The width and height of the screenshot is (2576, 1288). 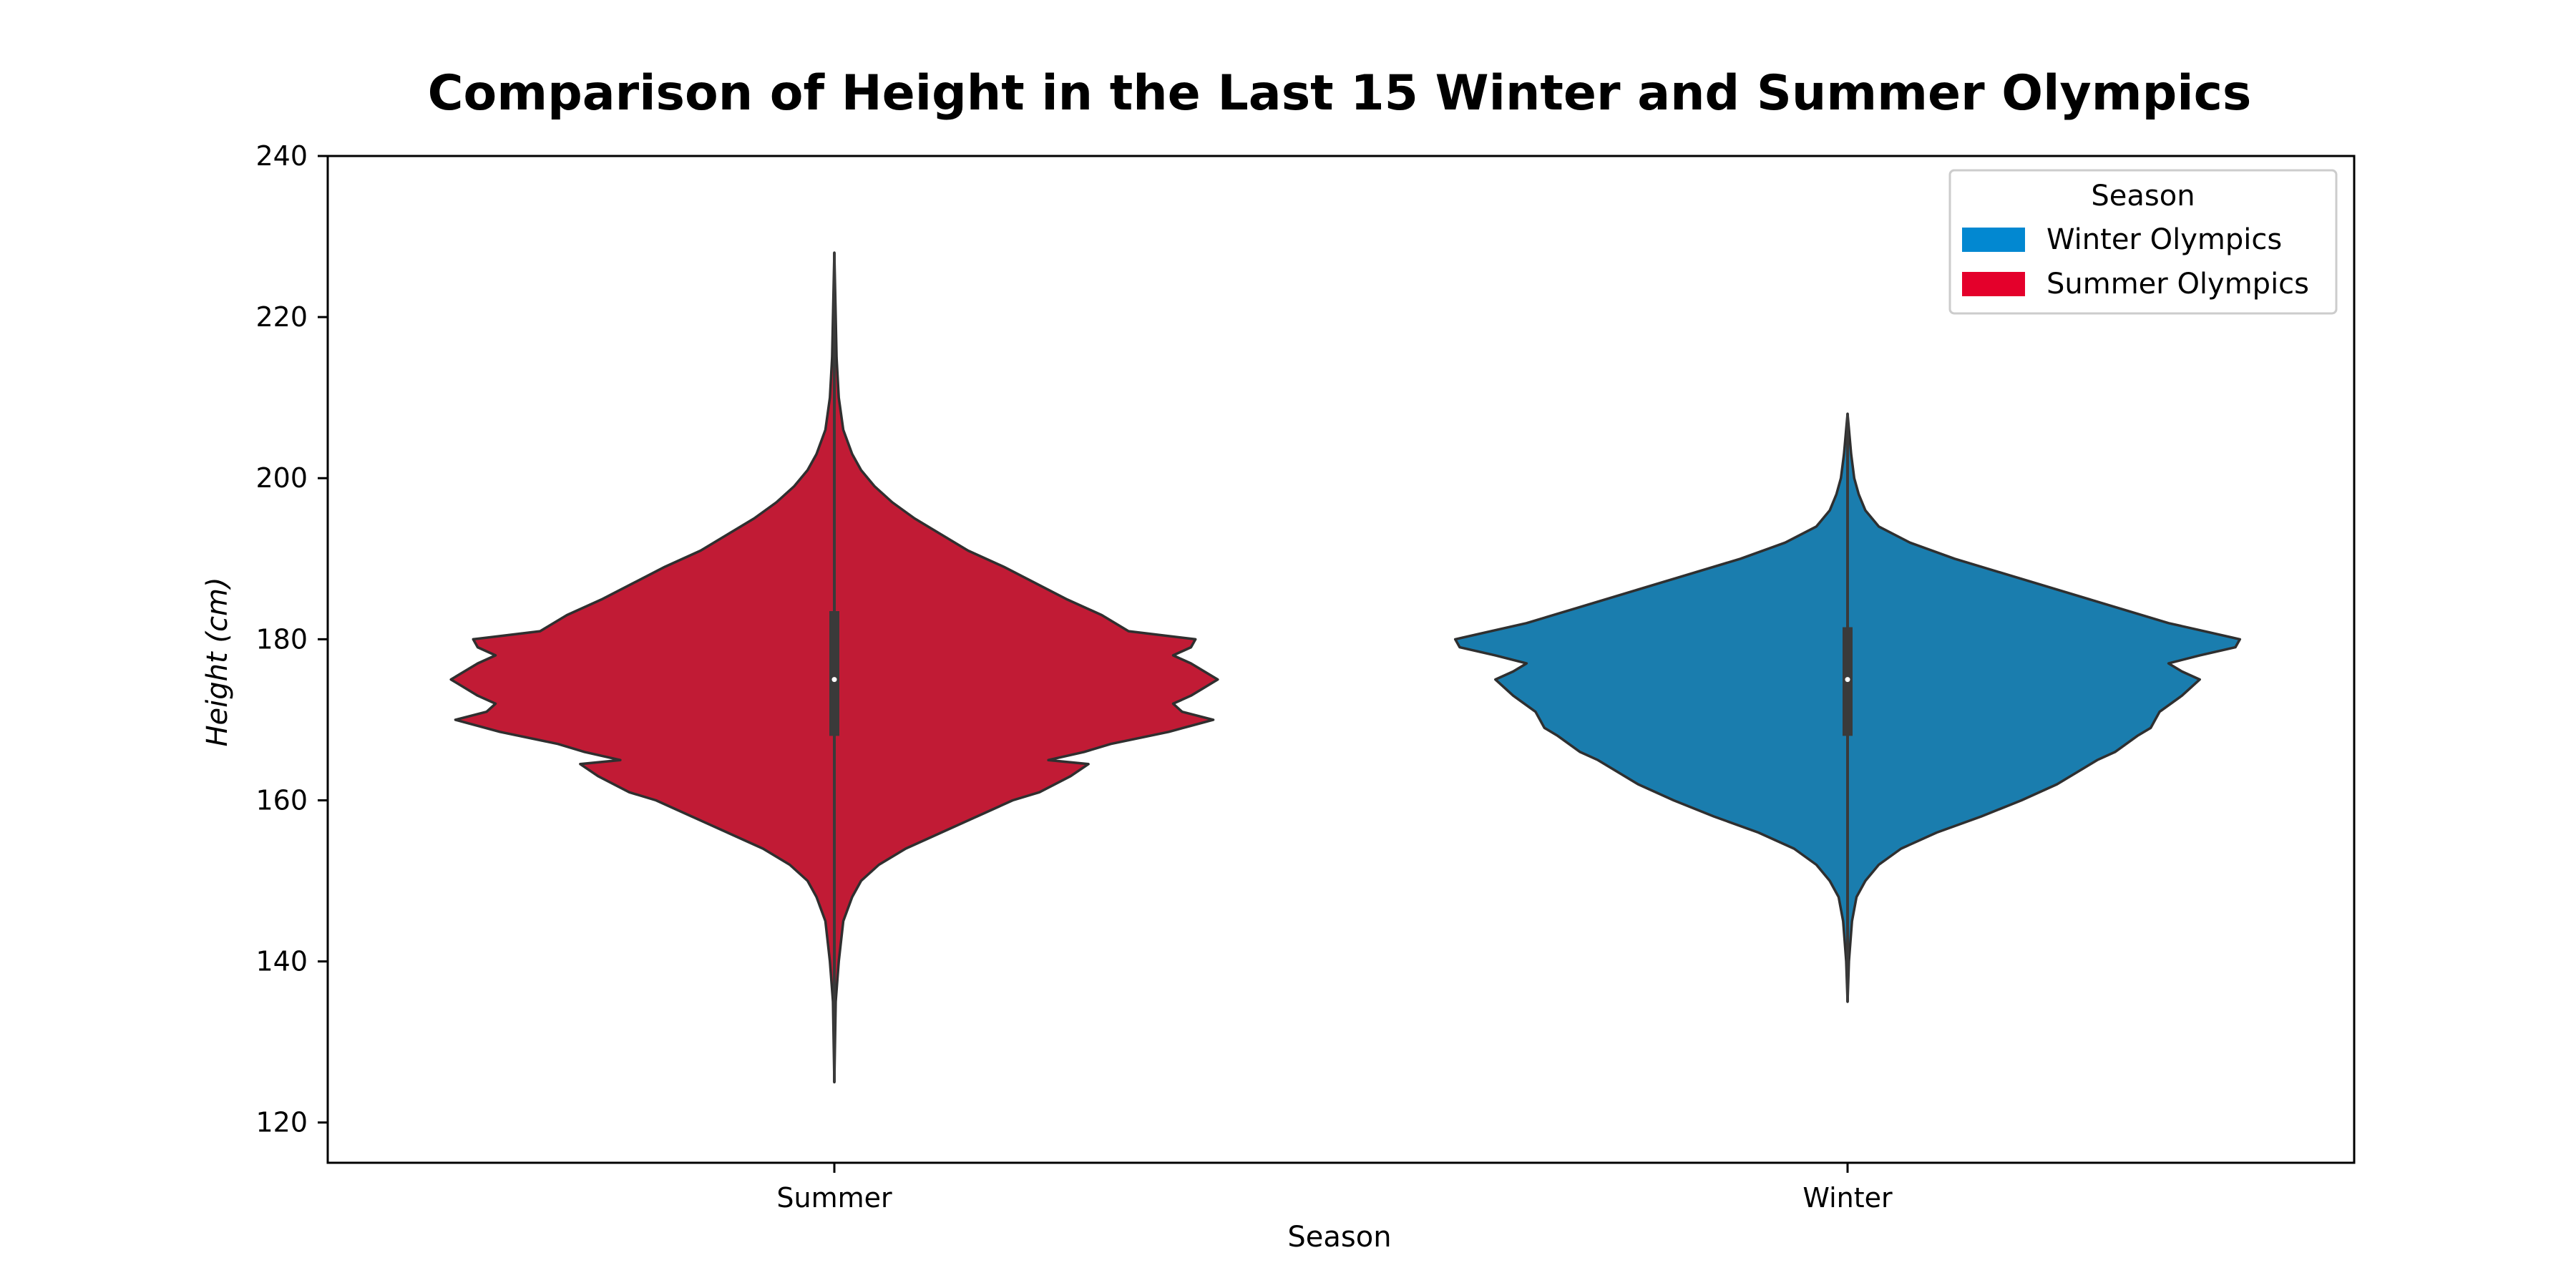 I want to click on median-point-summer, so click(x=834, y=680).